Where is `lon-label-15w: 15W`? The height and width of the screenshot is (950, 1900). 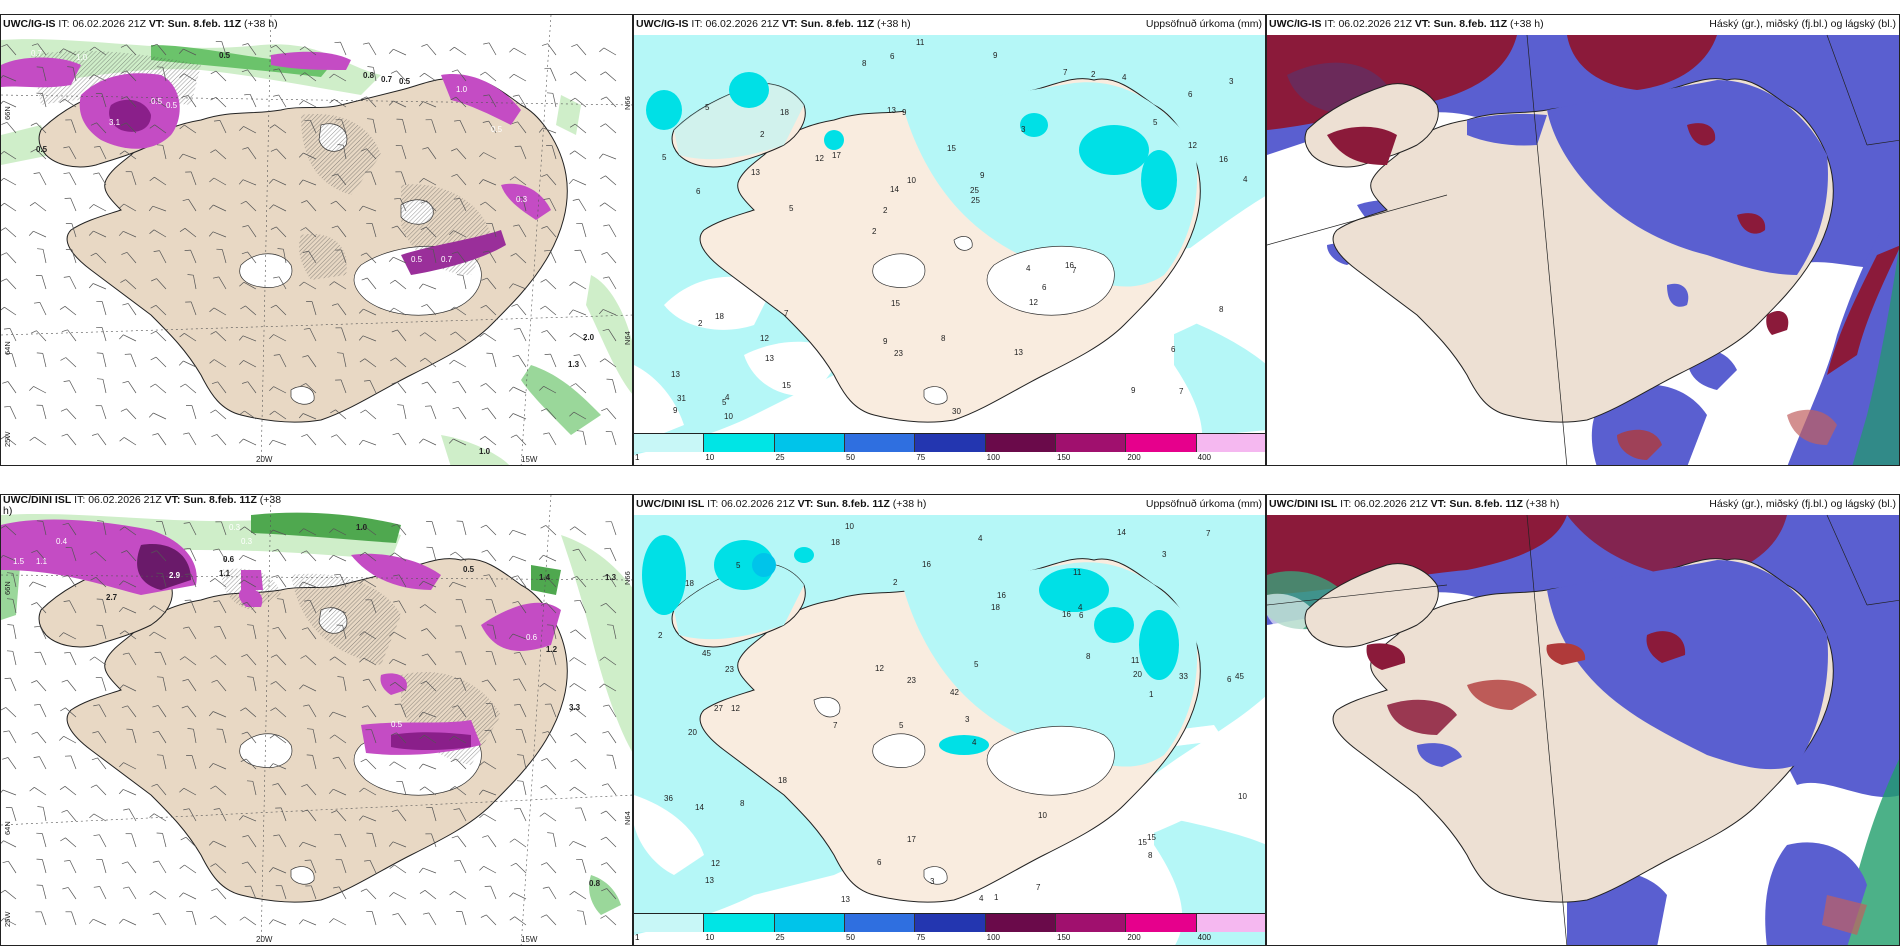 lon-label-15w: 15W is located at coordinates (529, 939).